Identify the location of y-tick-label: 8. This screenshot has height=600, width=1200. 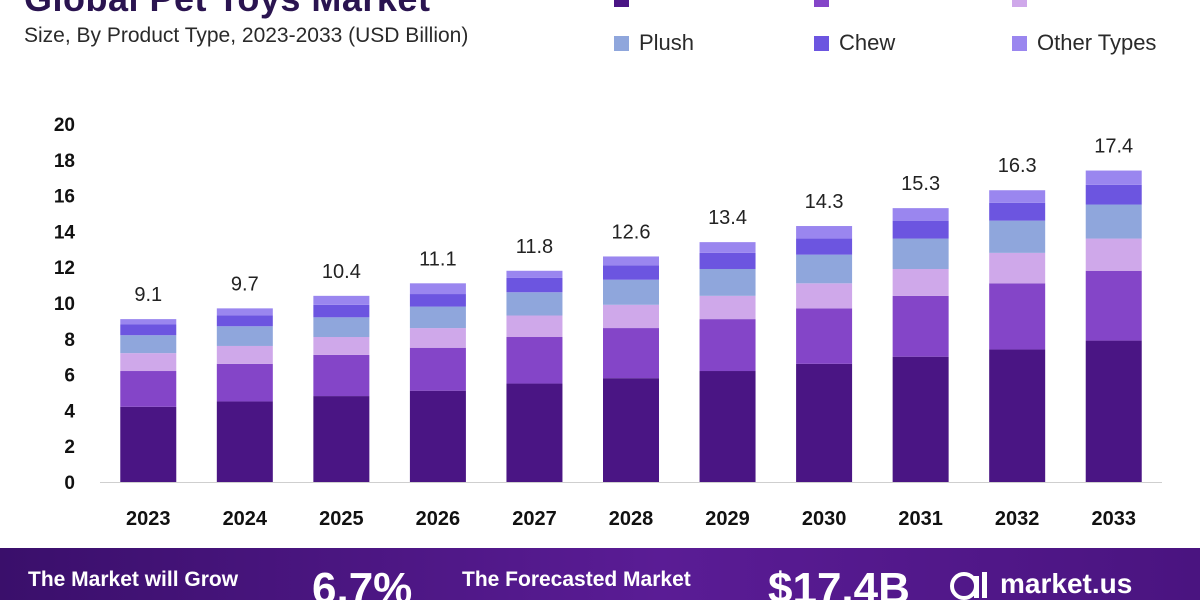
(69, 340).